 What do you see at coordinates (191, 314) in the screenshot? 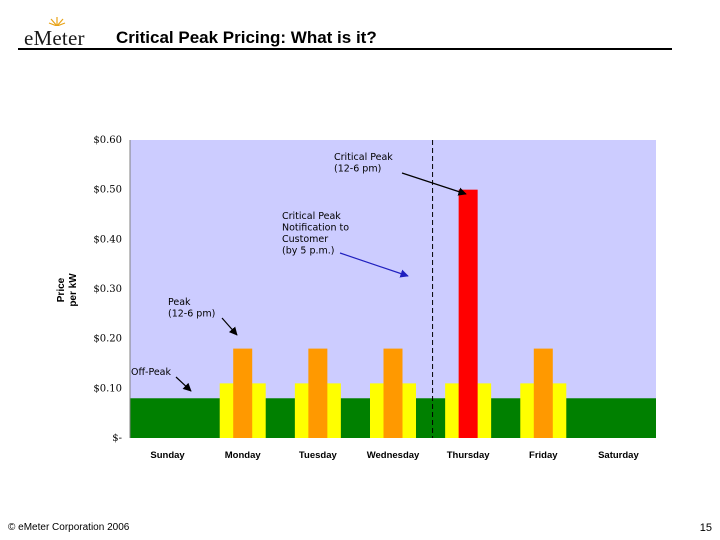
I see `peak-annotation-line: (12-6 pm)` at bounding box center [191, 314].